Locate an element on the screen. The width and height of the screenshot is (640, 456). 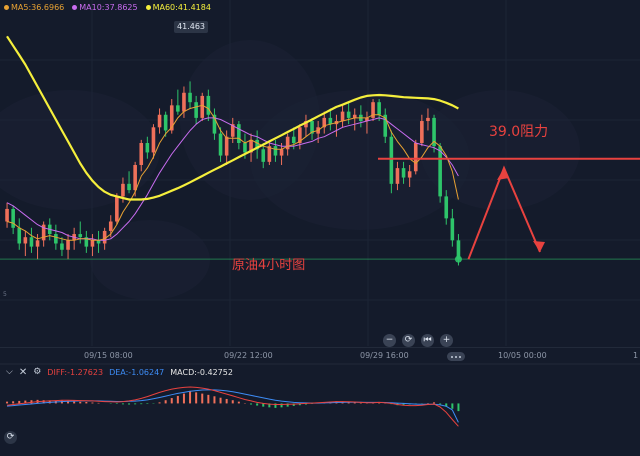
ma-legend: MA5:36.6966 MA10:37.8625 MA60:41.4184 is located at coordinates (107, 7).